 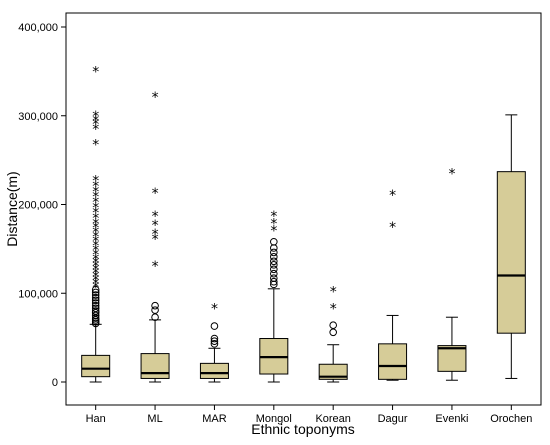 I want to click on box-ml: *******, so click(x=155, y=236).